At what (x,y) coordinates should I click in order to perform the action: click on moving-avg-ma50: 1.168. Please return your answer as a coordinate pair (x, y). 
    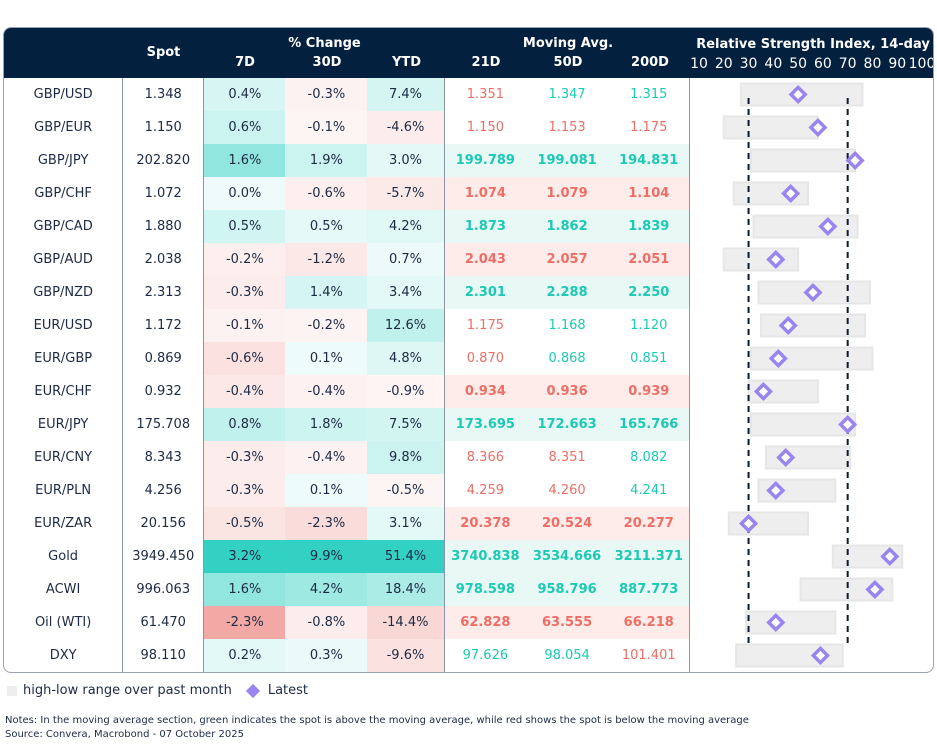
    Looking at the image, I should click on (567, 325).